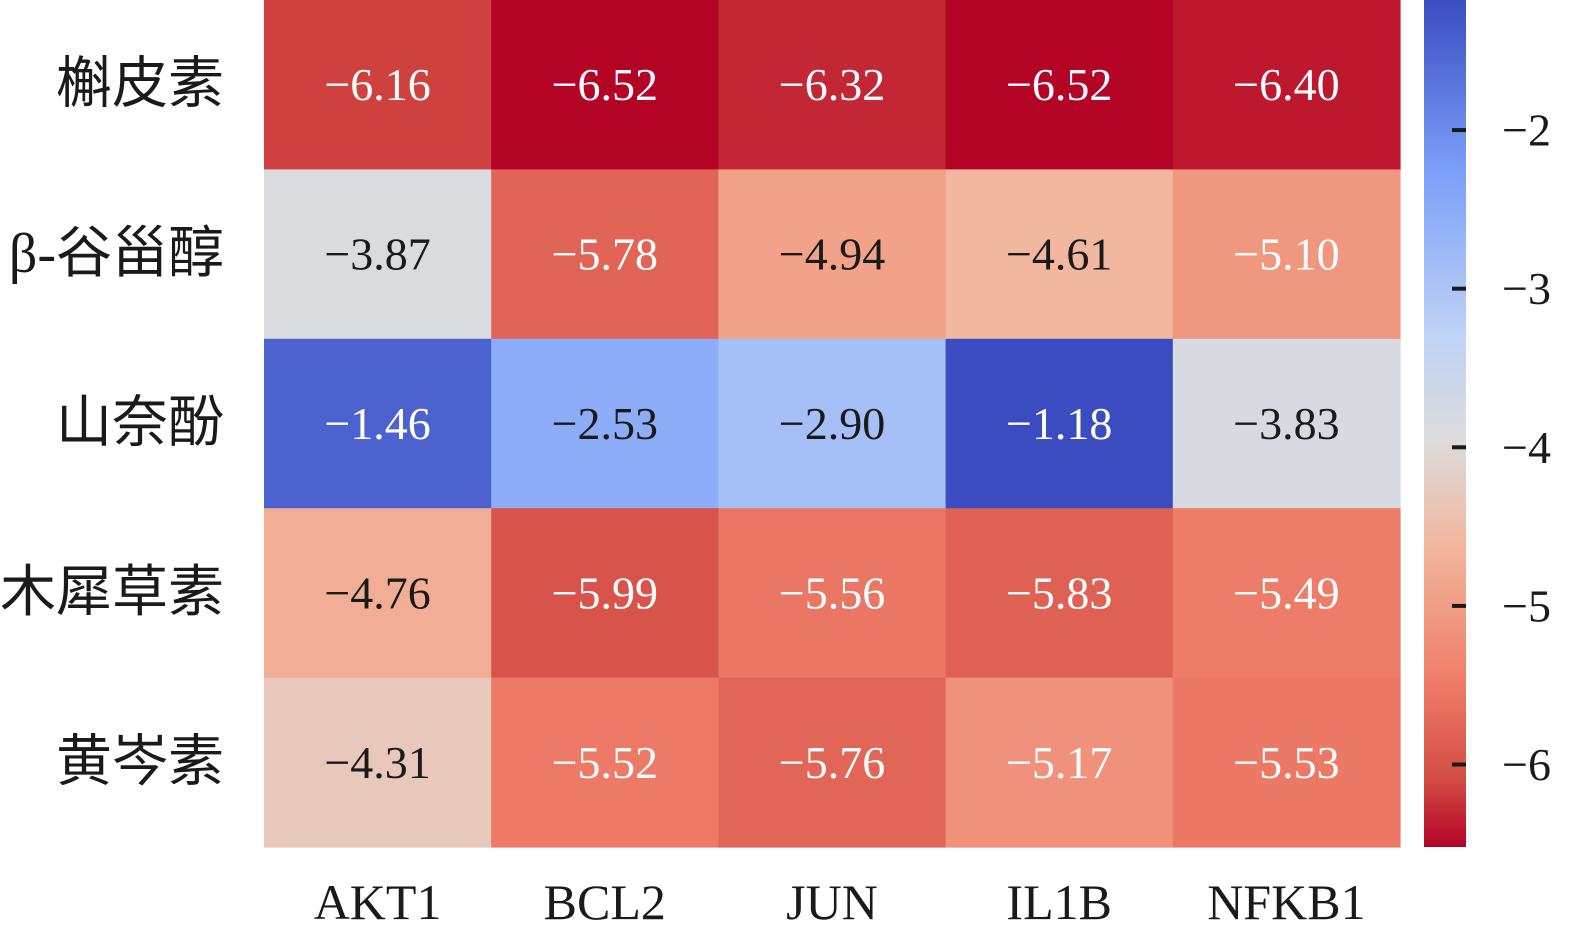  What do you see at coordinates (112, 593) in the screenshot?
I see `row-label-3: 木犀草素` at bounding box center [112, 593].